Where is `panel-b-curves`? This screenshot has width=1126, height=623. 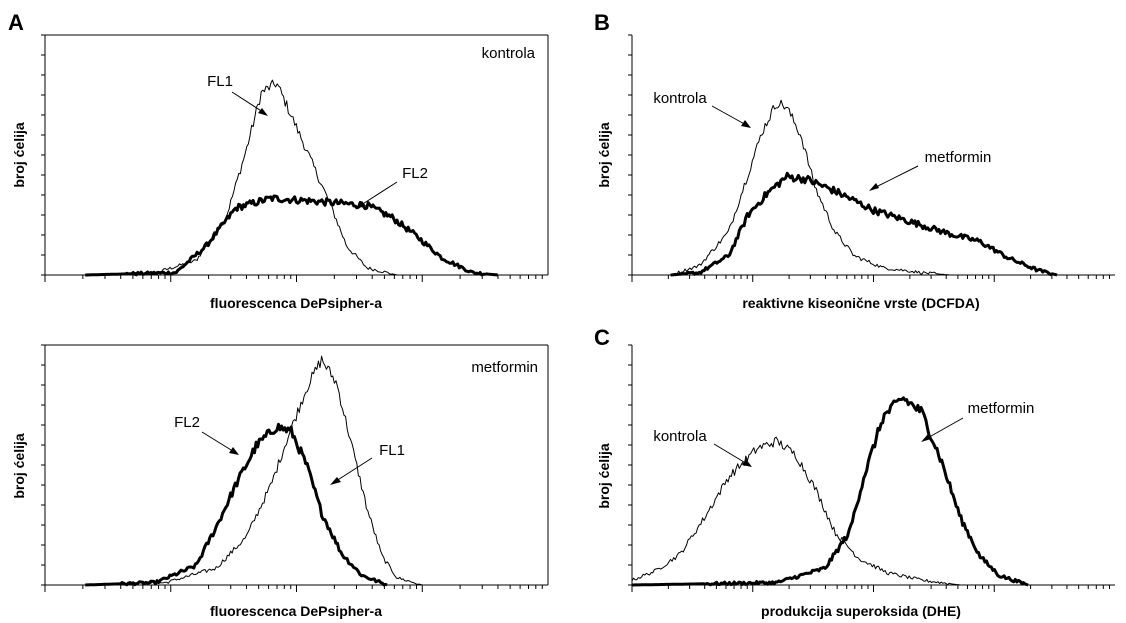
panel-b-curves is located at coordinates (864, 188).